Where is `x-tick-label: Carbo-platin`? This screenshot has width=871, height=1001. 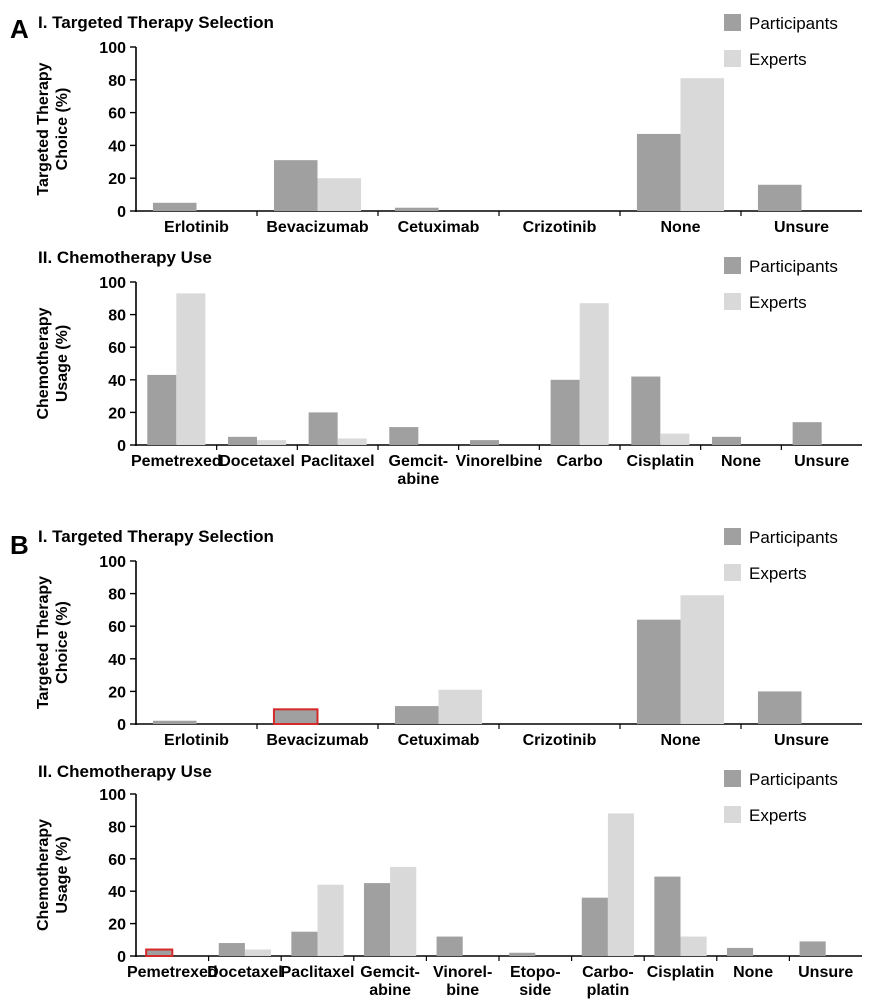 x-tick-label: Carbo-platin is located at coordinates (608, 981).